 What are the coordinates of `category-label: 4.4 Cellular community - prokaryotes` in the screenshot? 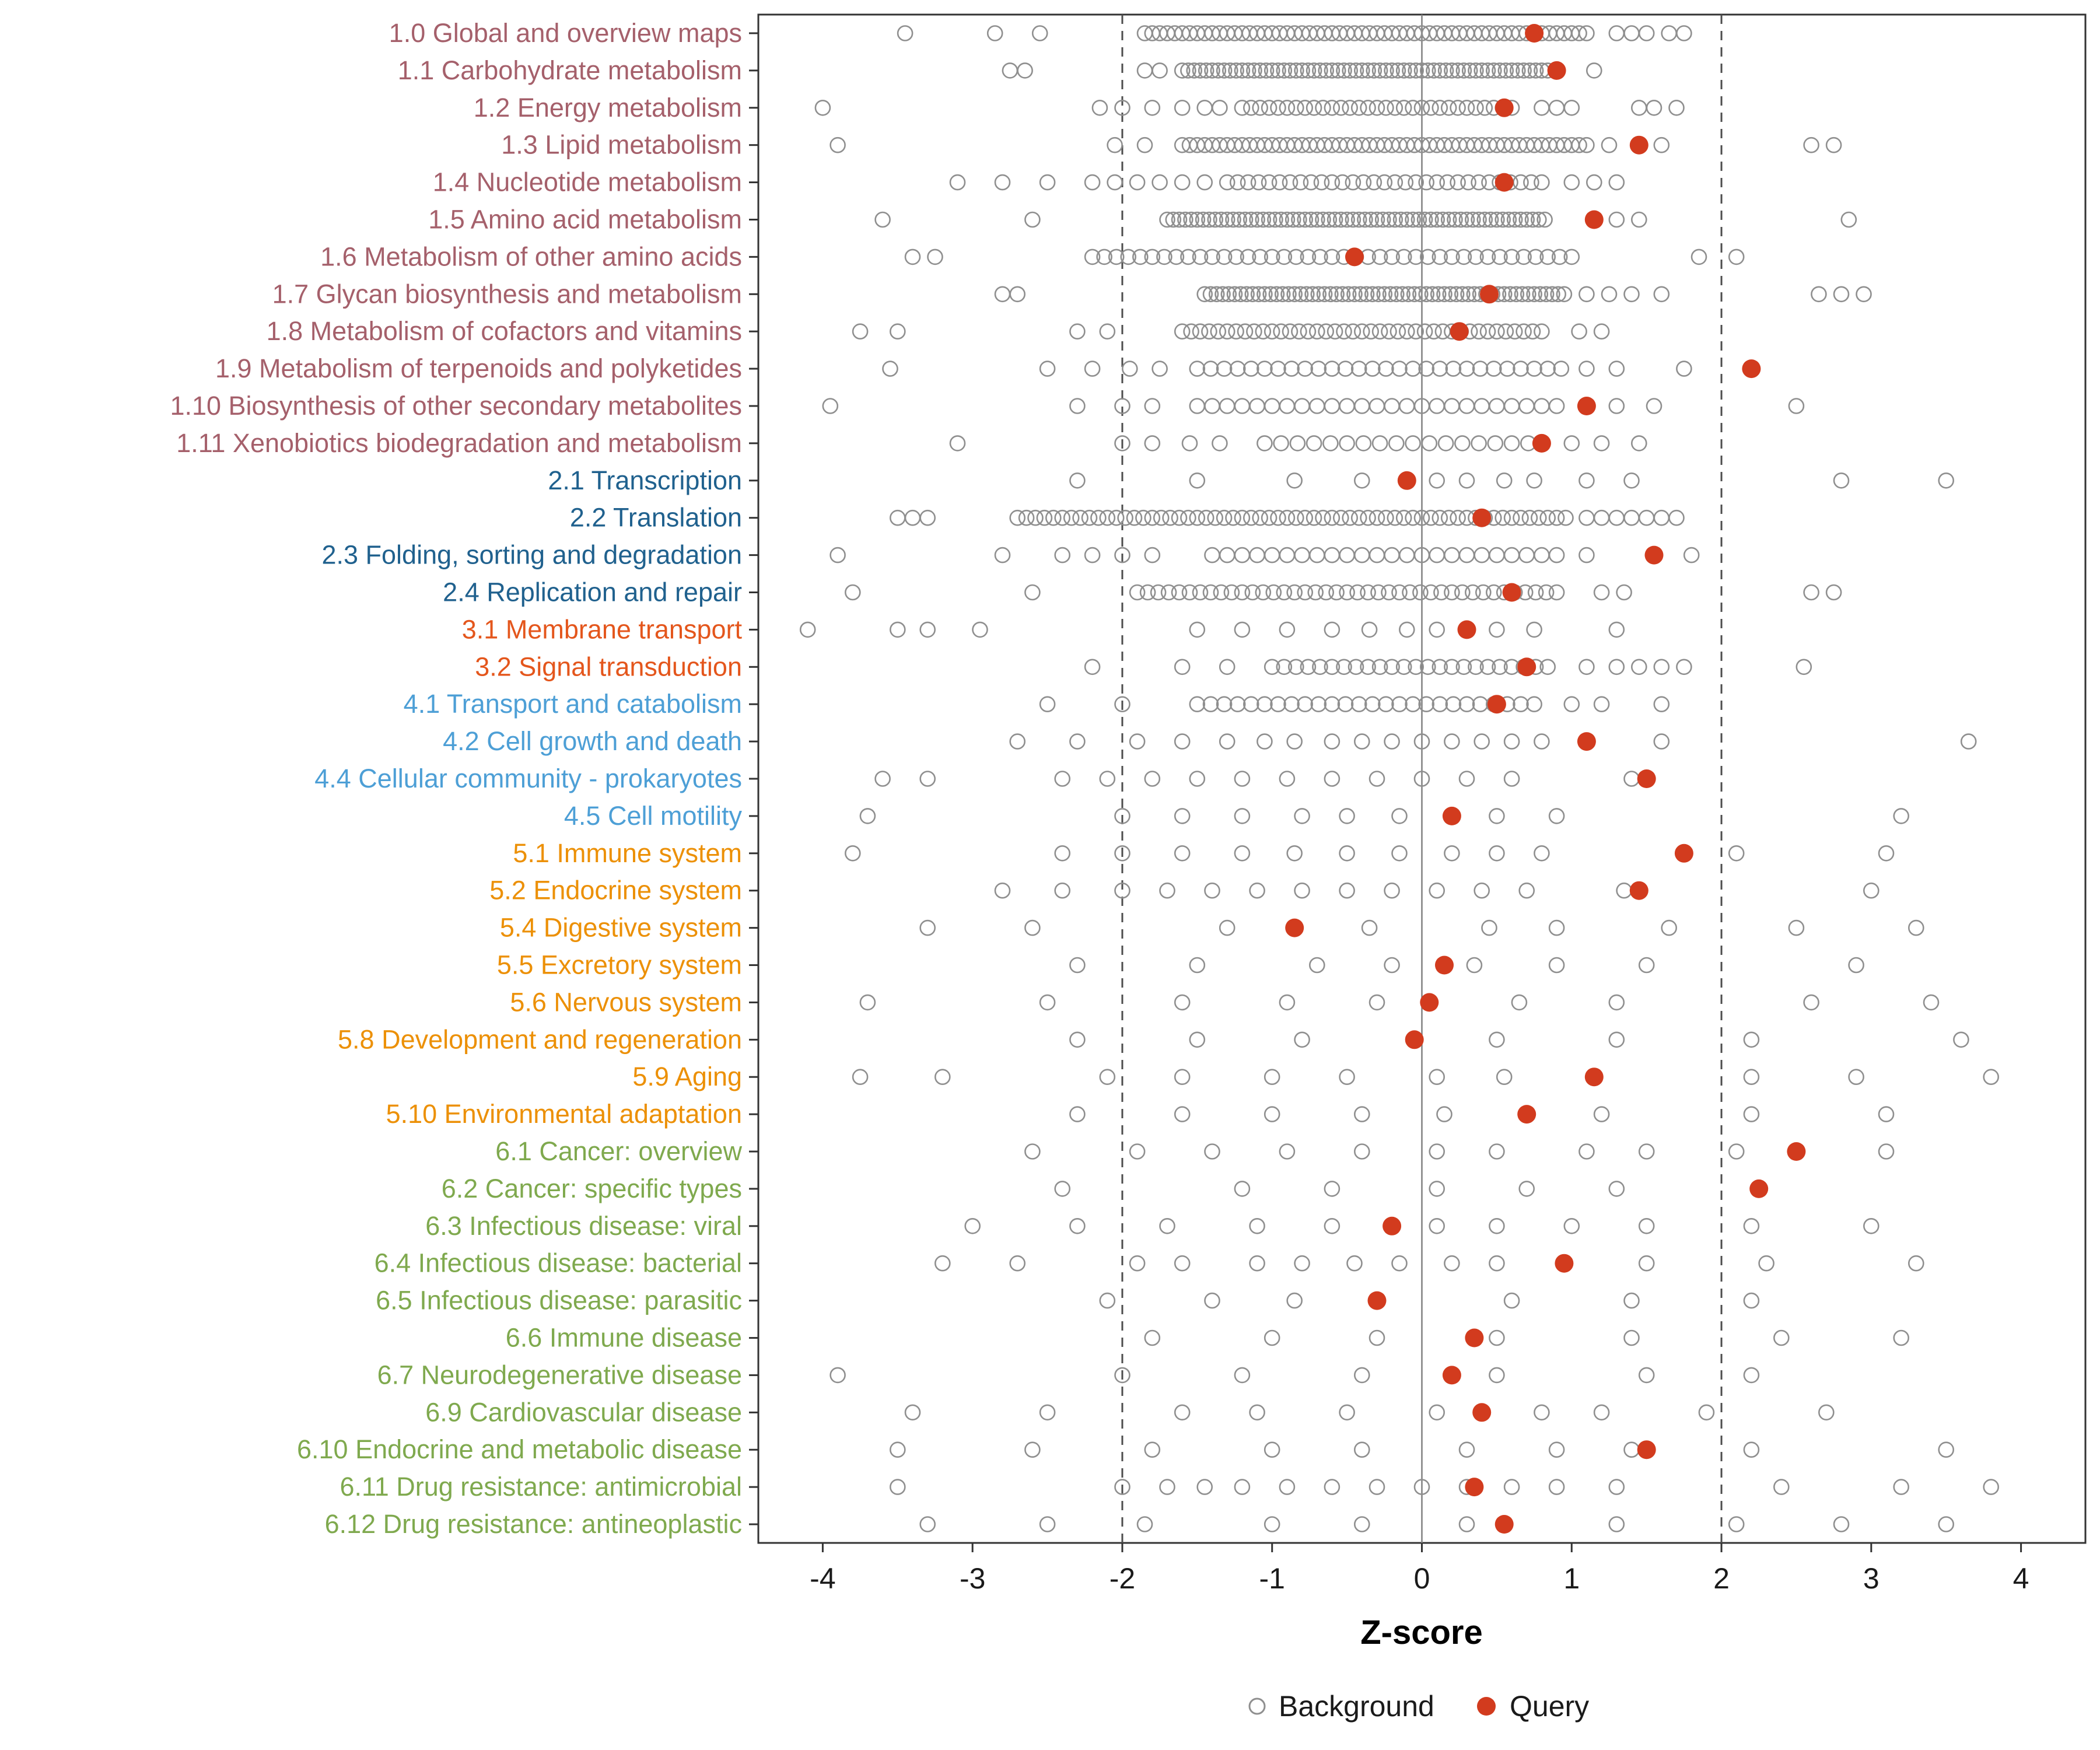 It's located at (528, 778).